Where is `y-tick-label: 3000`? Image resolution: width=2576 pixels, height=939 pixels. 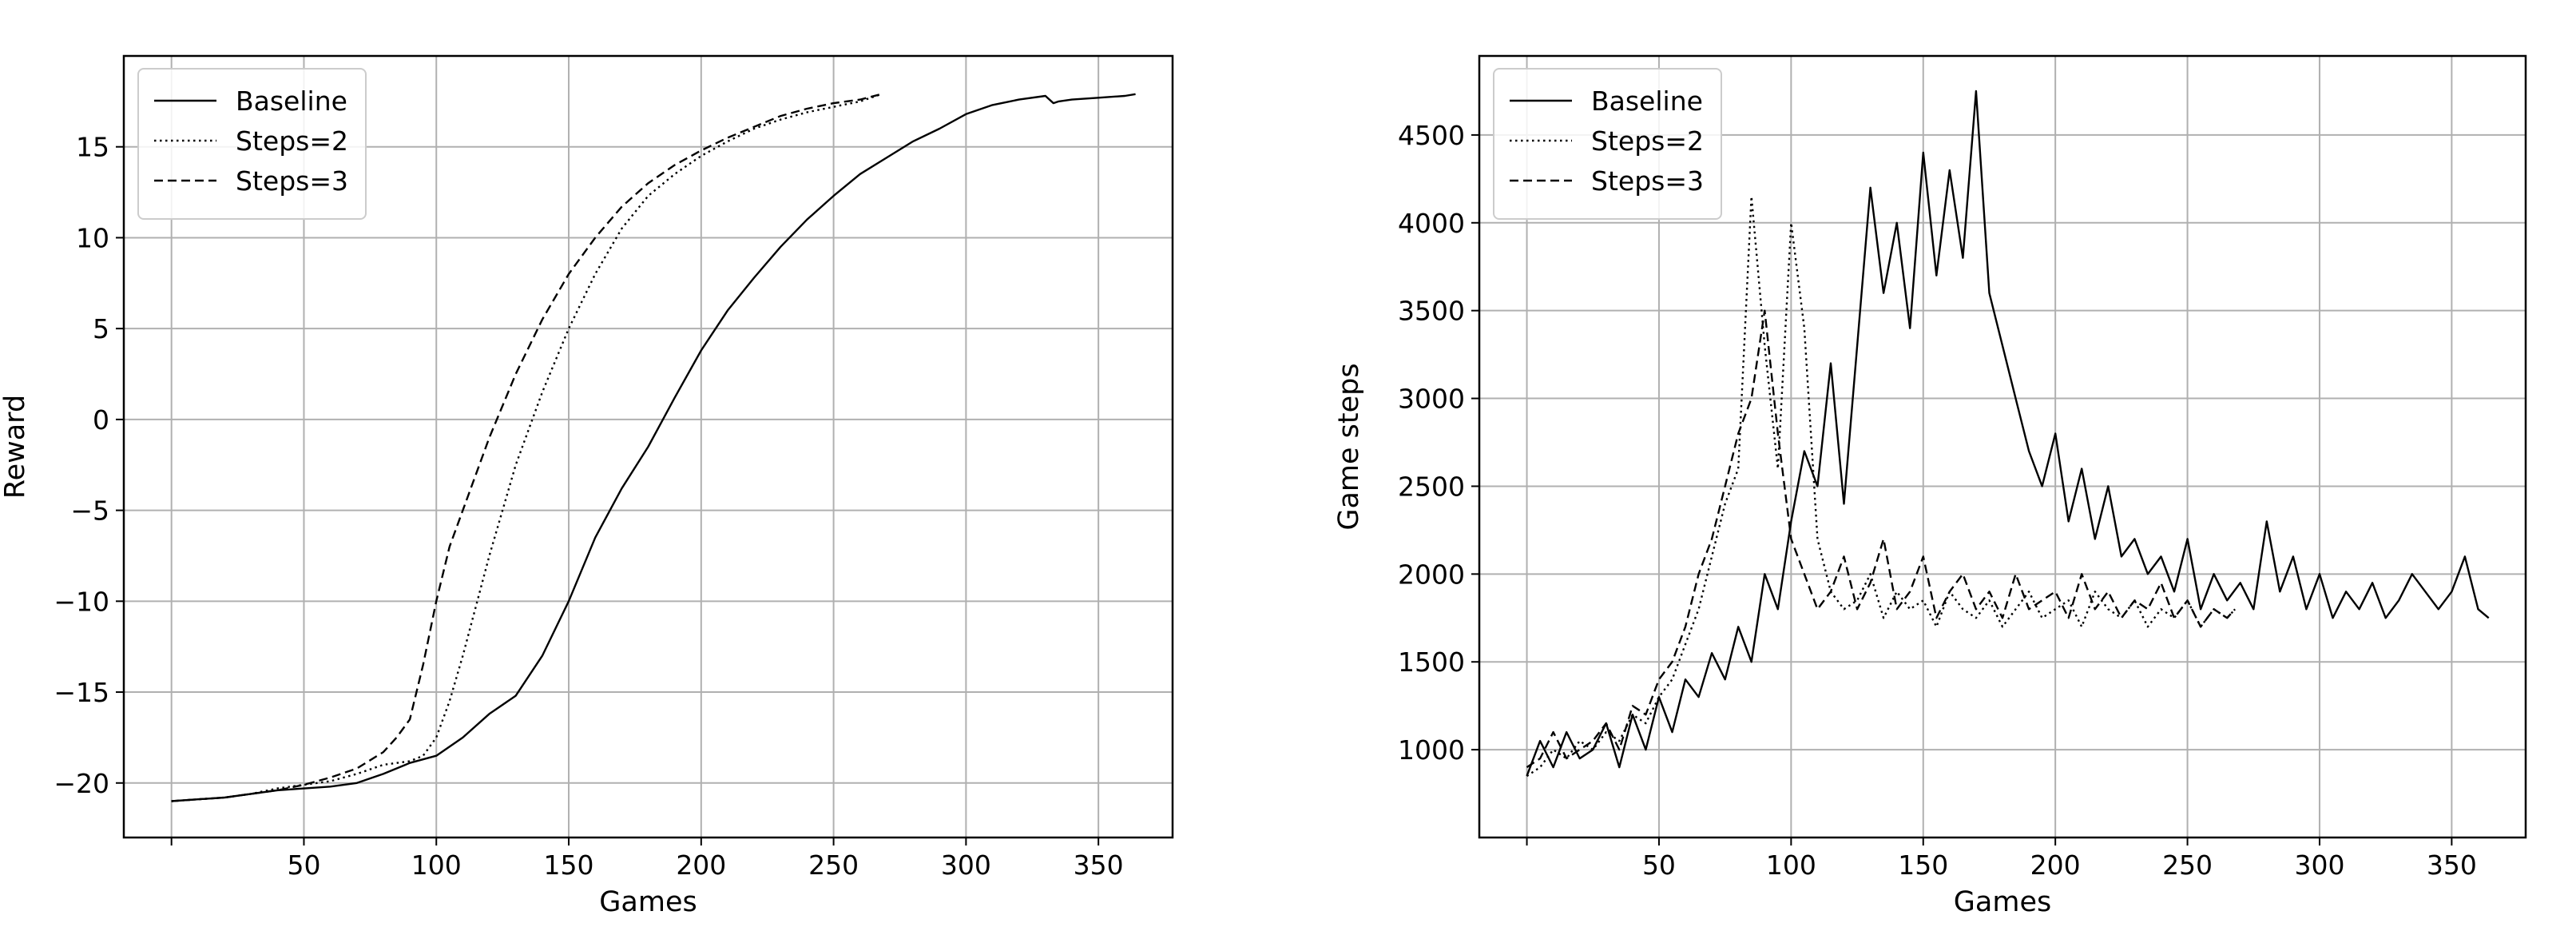 y-tick-label: 3000 is located at coordinates (1431, 399).